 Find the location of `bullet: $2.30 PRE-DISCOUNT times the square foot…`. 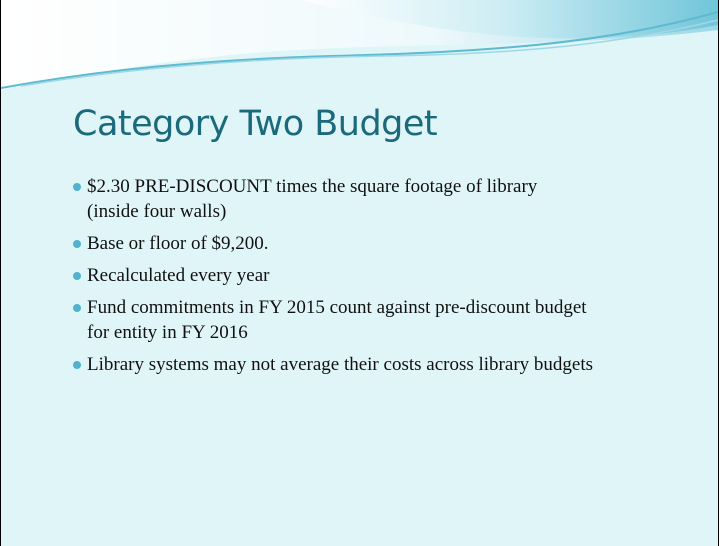

bullet: $2.30 PRE-DISCOUNT times the square foot… is located at coordinates (333, 199).